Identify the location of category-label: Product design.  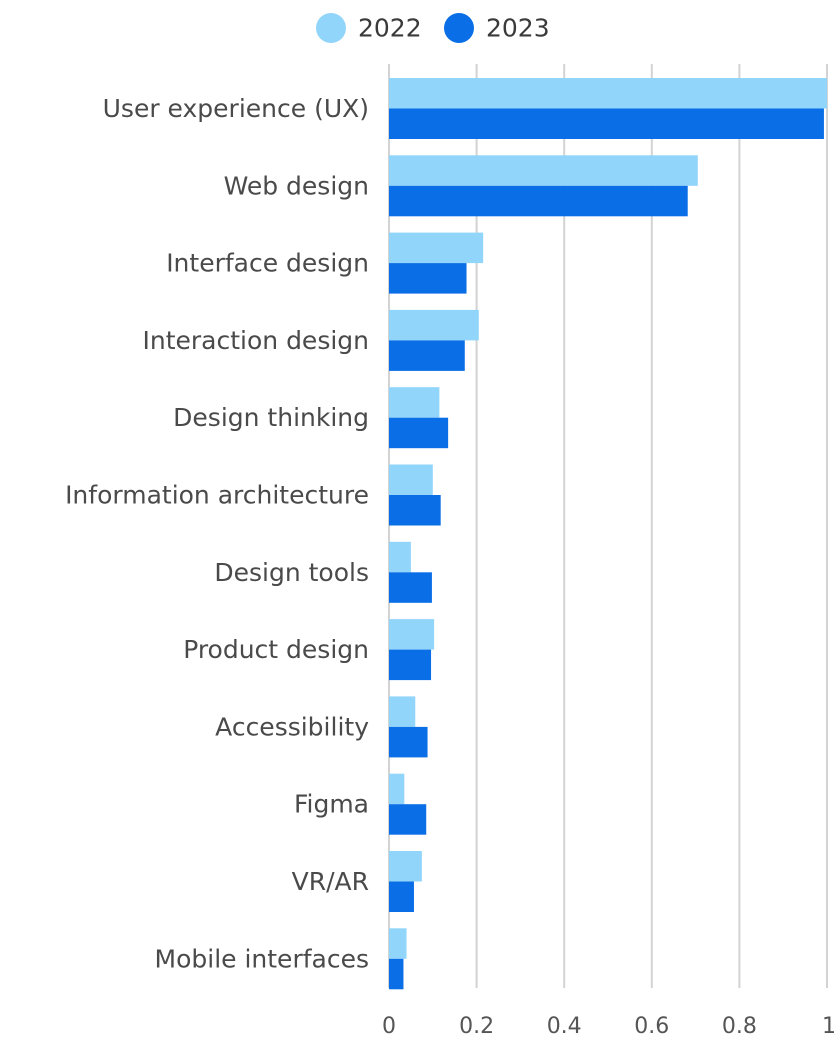
(276, 649).